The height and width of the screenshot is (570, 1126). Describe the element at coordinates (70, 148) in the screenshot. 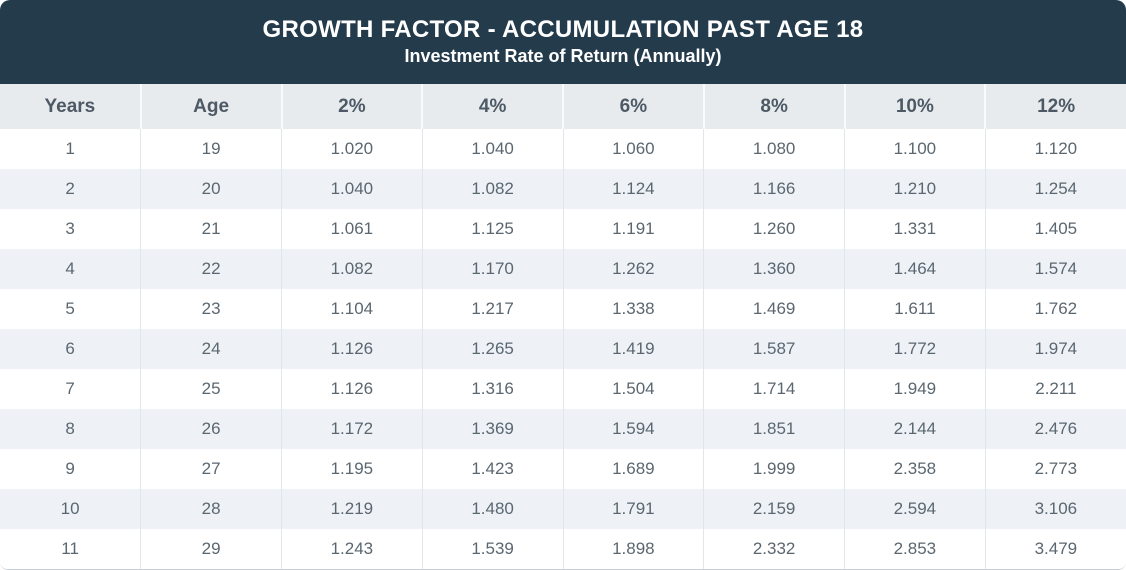

I see `table-cell: 1` at that location.